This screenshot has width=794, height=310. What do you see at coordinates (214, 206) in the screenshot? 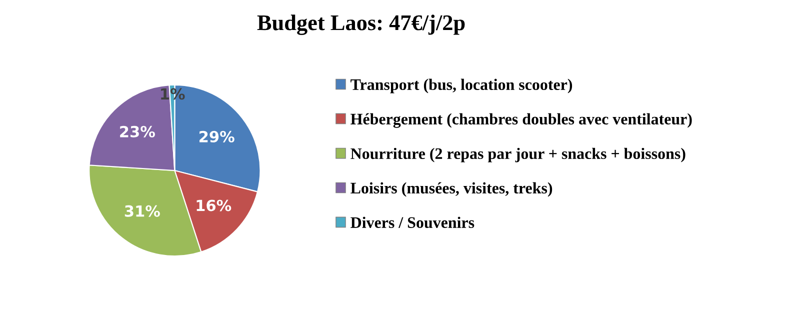
I see `data-label: 16%` at bounding box center [214, 206].